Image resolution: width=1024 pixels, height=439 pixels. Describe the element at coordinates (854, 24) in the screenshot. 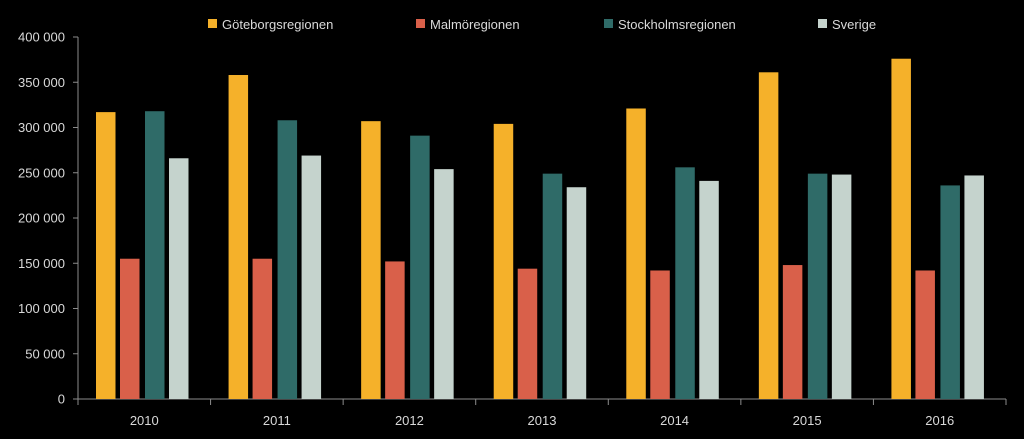

I see `legend-label: Sverige` at that location.